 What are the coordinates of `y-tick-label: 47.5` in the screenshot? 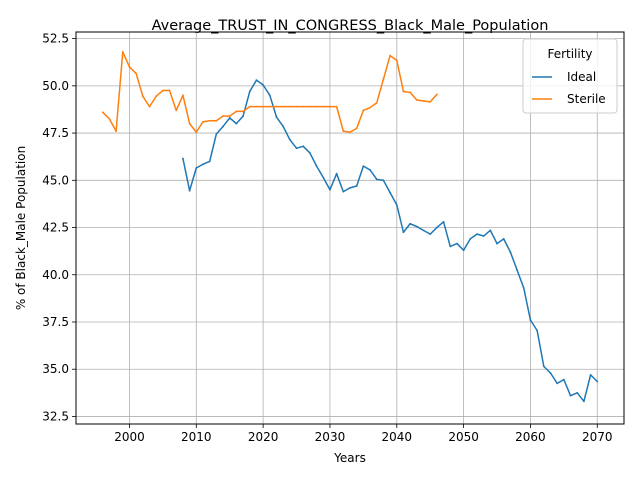 It's located at (55, 133).